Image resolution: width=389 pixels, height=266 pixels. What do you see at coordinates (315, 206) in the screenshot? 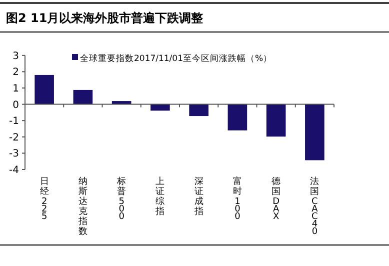
I see `x-tick-label: 法国CAC40` at bounding box center [315, 206].